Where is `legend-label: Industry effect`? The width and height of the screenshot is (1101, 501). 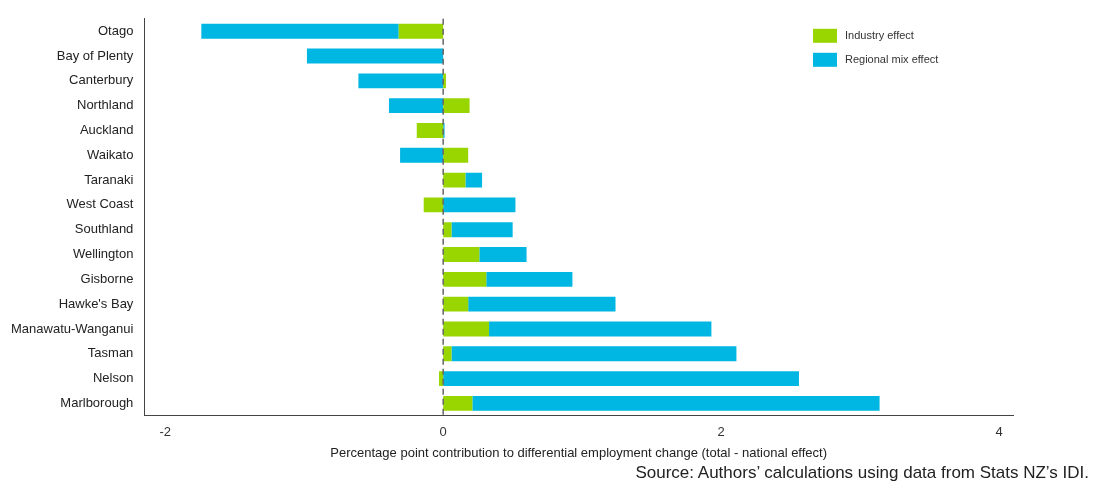
legend-label: Industry effect is located at coordinates (879, 34).